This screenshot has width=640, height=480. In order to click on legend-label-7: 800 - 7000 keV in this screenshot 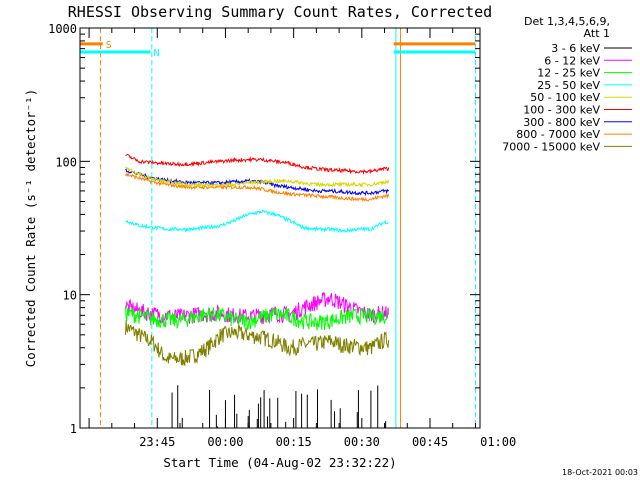, I will do `click(558, 134)`.